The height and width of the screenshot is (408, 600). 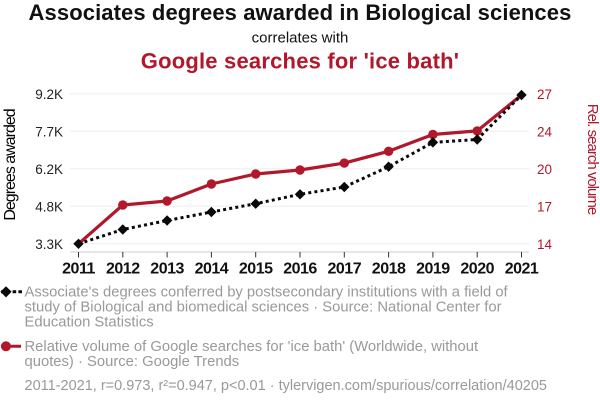 What do you see at coordinates (89, 323) in the screenshot?
I see `svg-text: Education Statistics` at bounding box center [89, 323].